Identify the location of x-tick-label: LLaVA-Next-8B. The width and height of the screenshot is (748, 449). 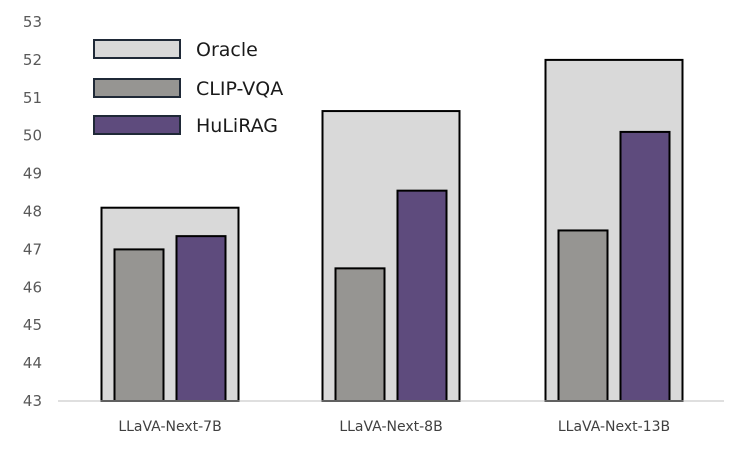
(390, 427).